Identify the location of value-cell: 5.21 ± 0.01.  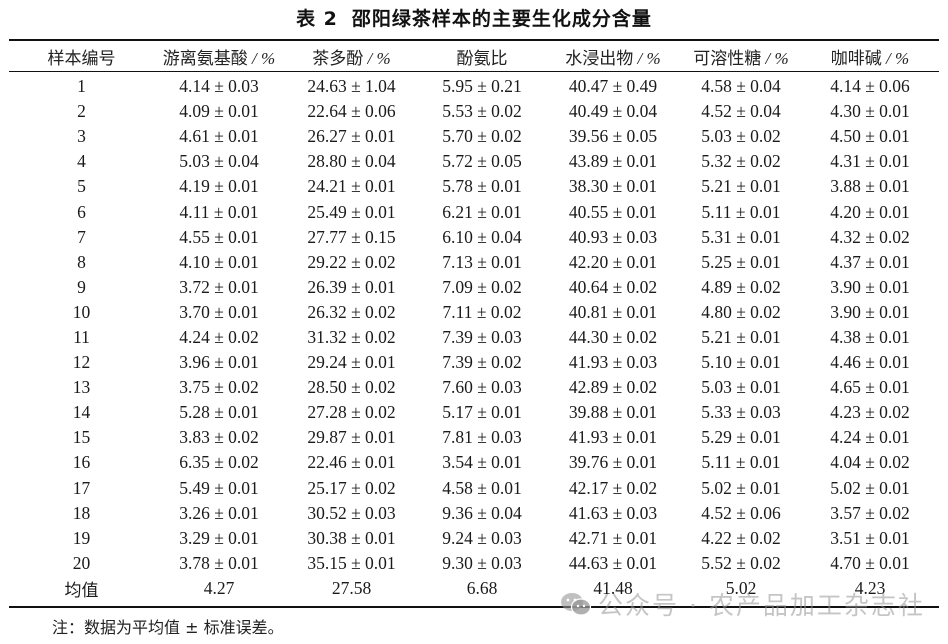
(741, 186).